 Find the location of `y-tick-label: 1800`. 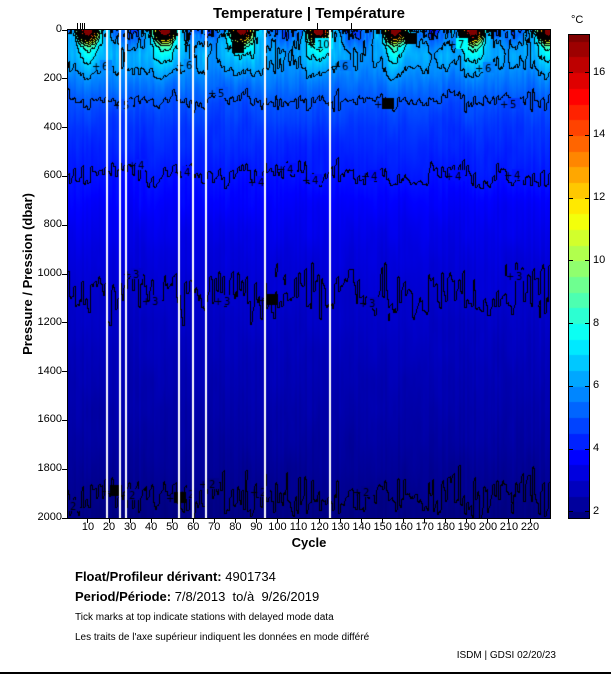

y-tick-label: 1800 is located at coordinates (49, 468).